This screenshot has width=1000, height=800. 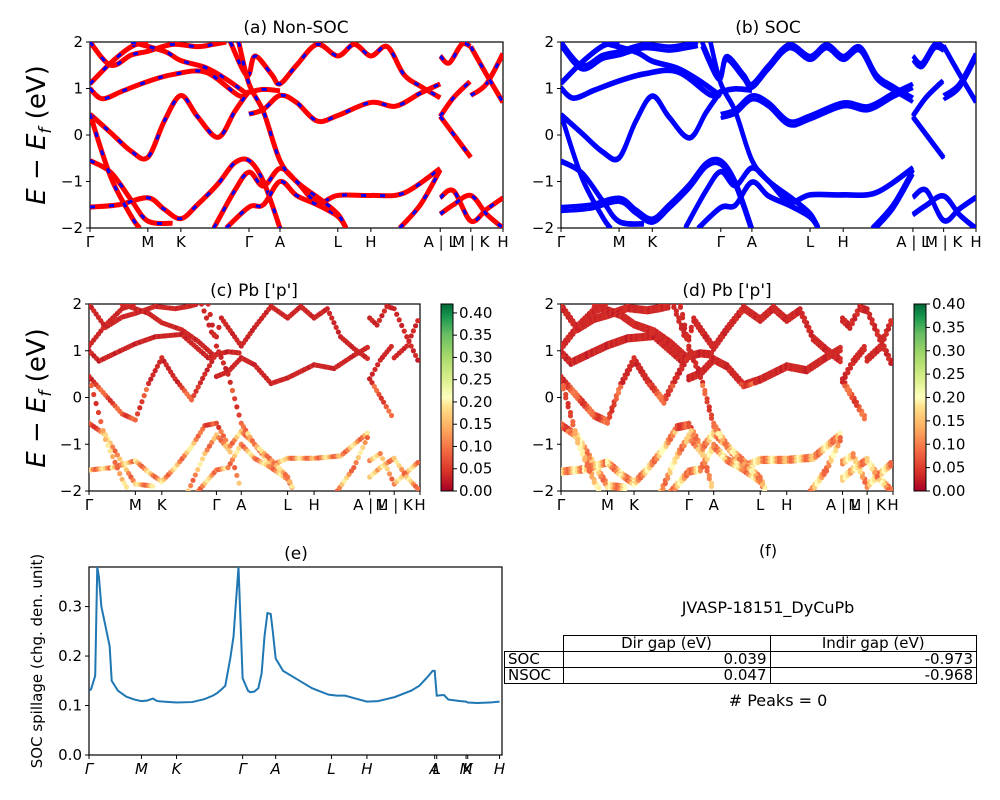 I want to click on y-tick-label: 1, so click(x=77, y=351).